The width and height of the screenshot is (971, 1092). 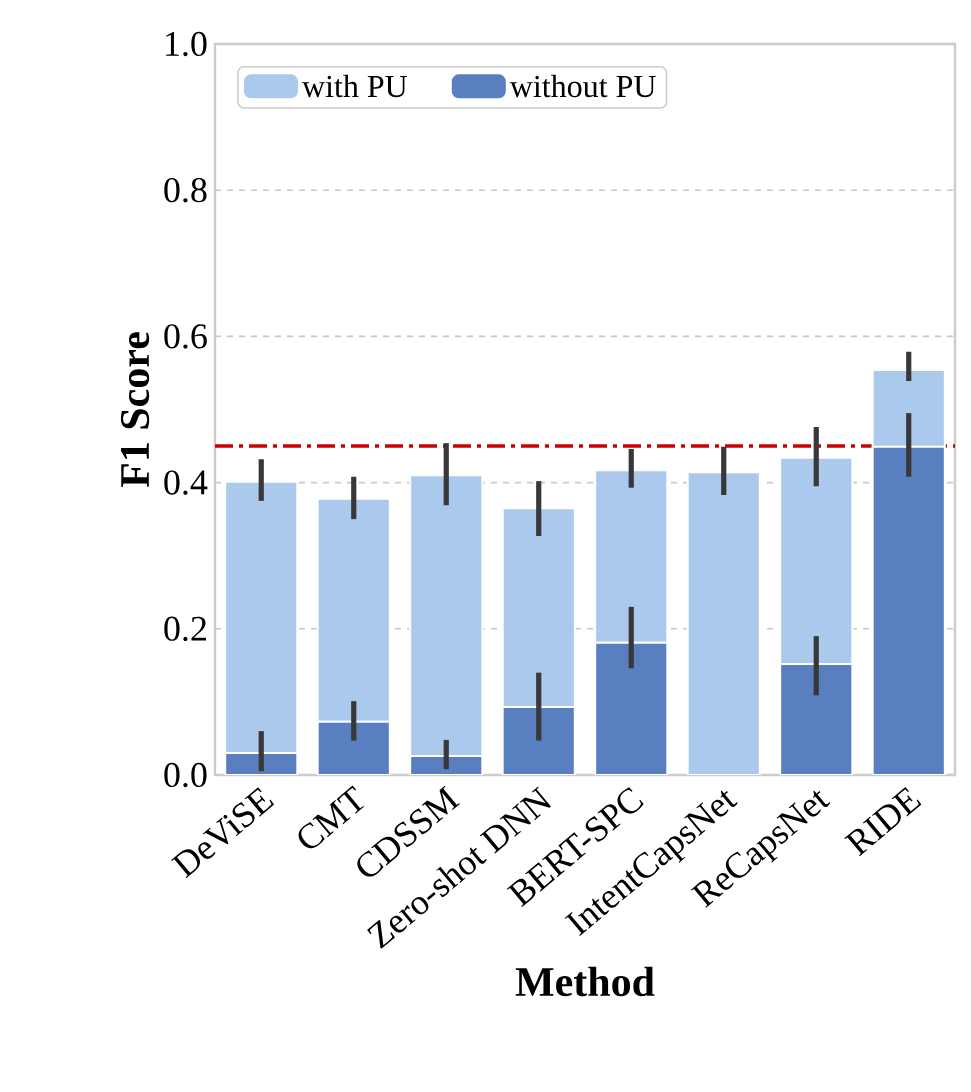 What do you see at coordinates (582, 86) in the screenshot?
I see `legend-label: without PU` at bounding box center [582, 86].